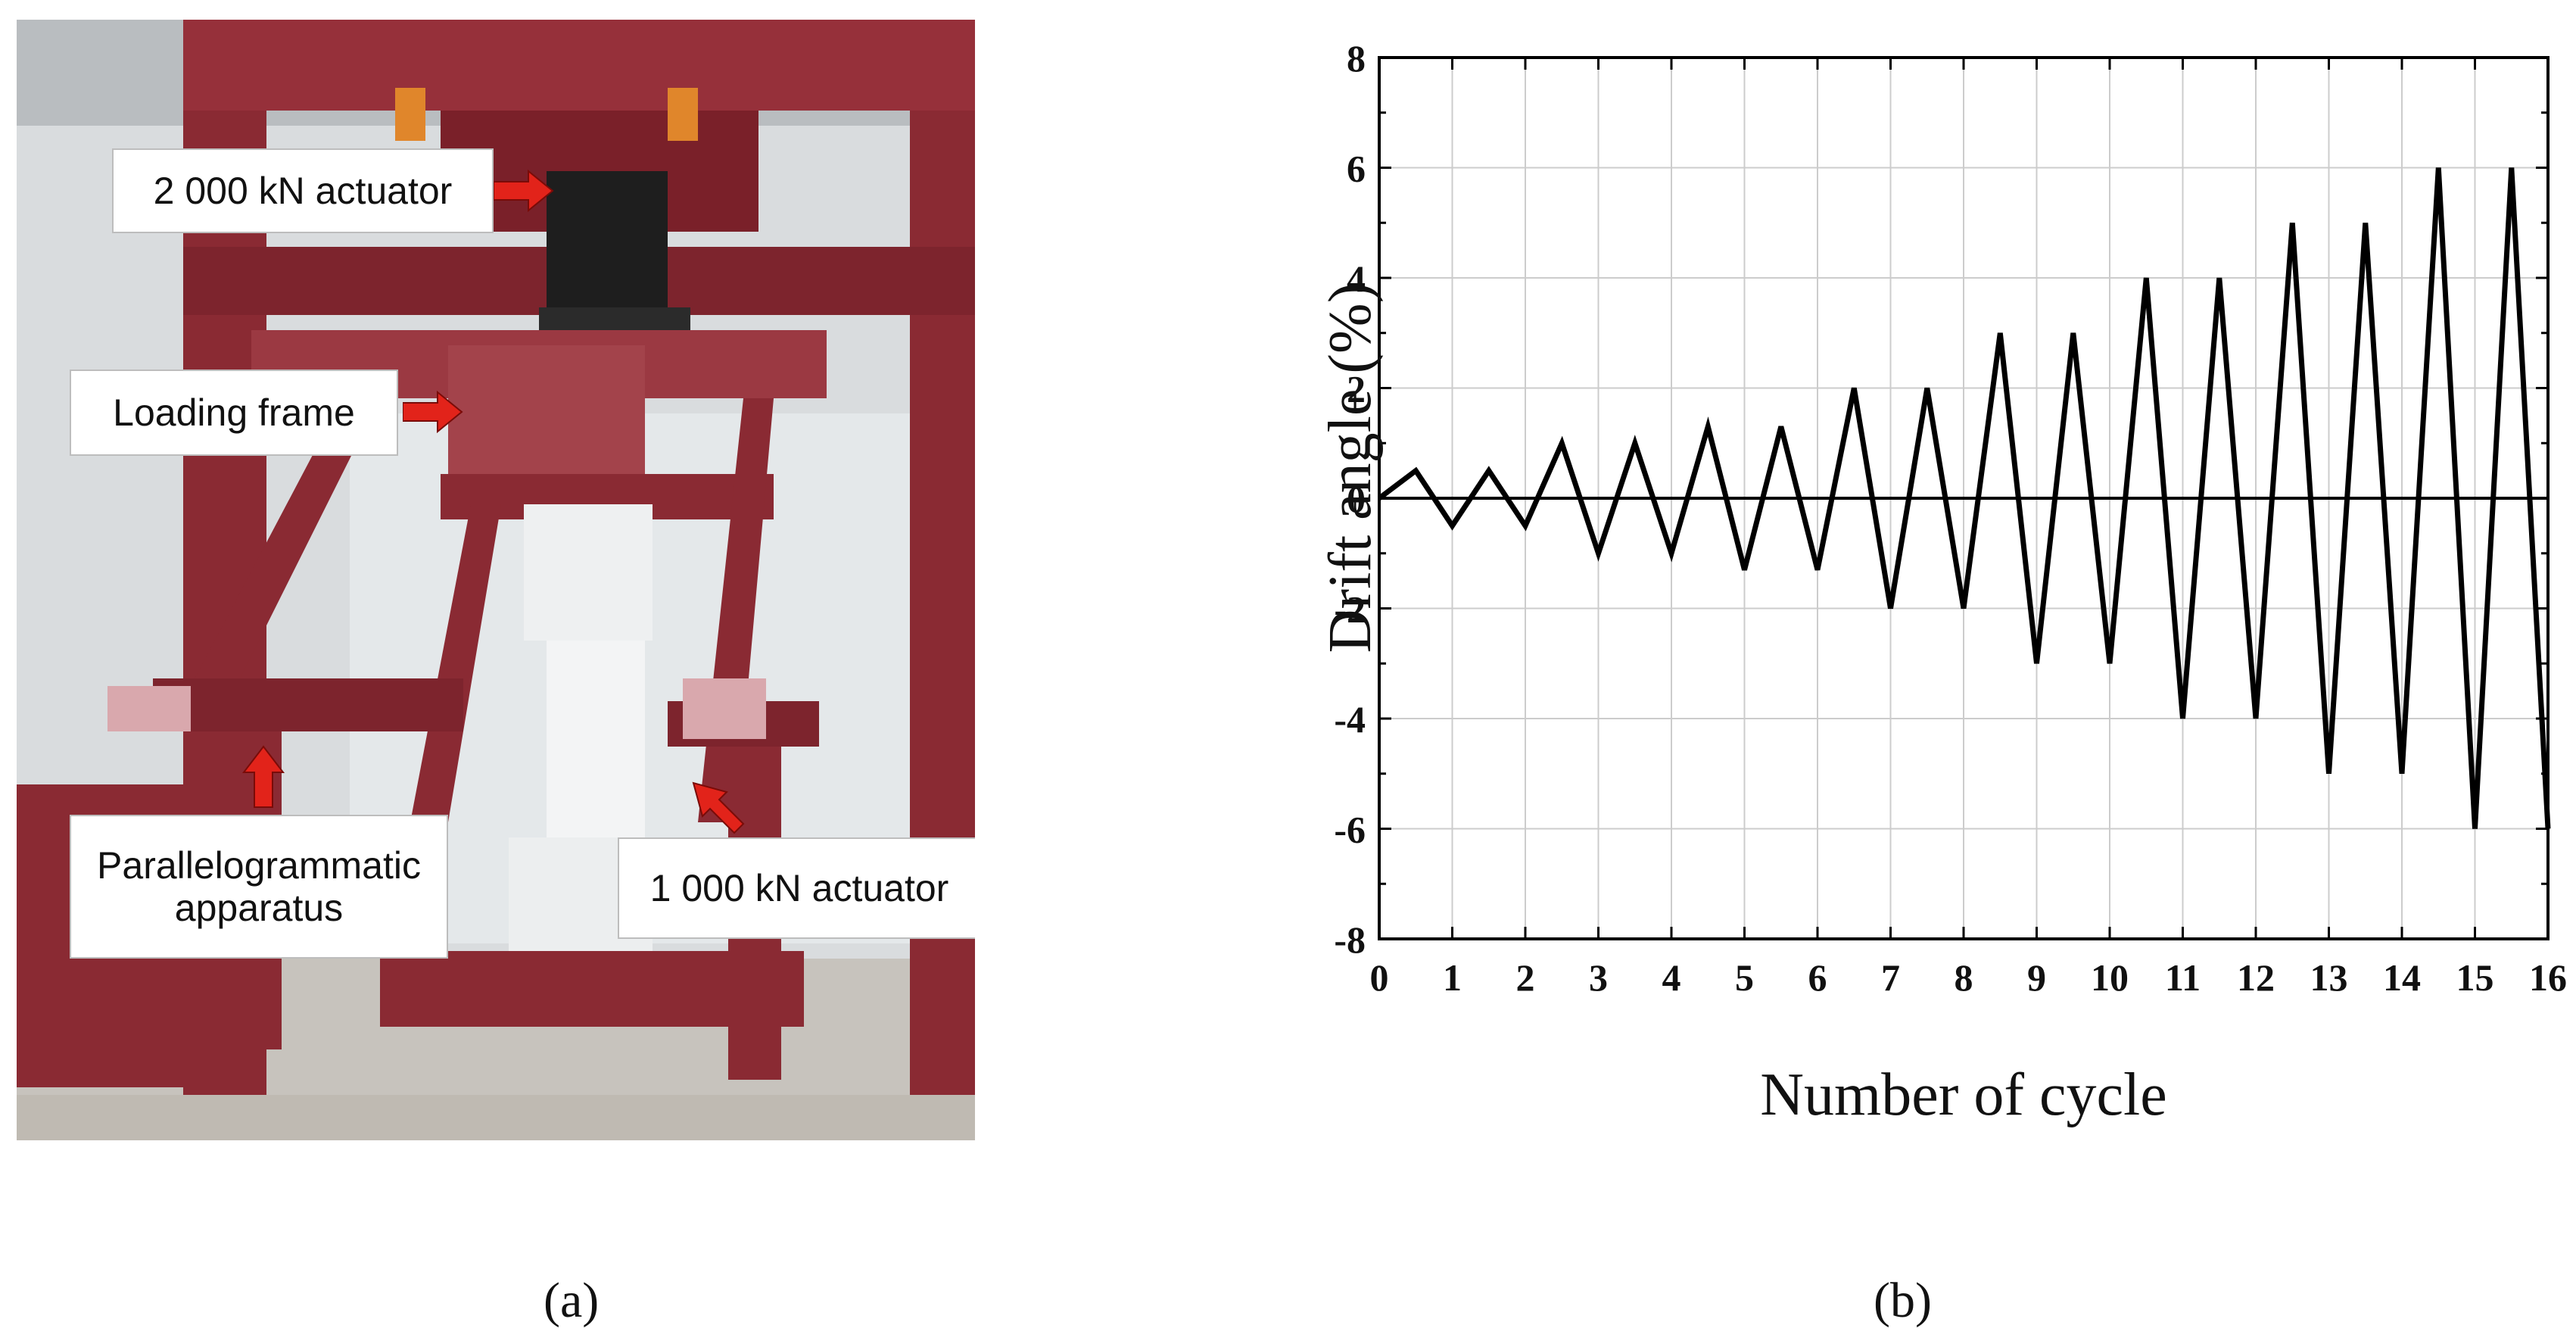 Image resolution: width=2576 pixels, height=1344 pixels. What do you see at coordinates (1350, 830) in the screenshot?
I see `y-tick-label: -6` at bounding box center [1350, 830].